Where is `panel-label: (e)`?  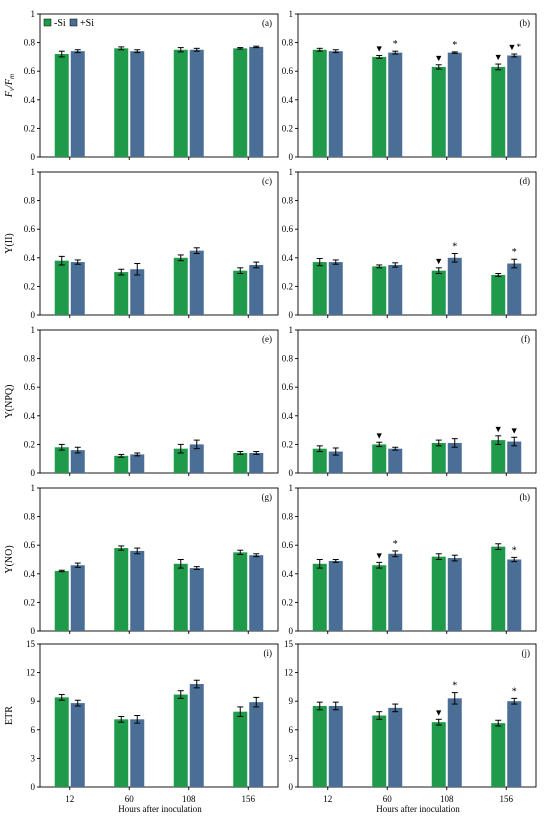
panel-label: (e) is located at coordinates (267, 339).